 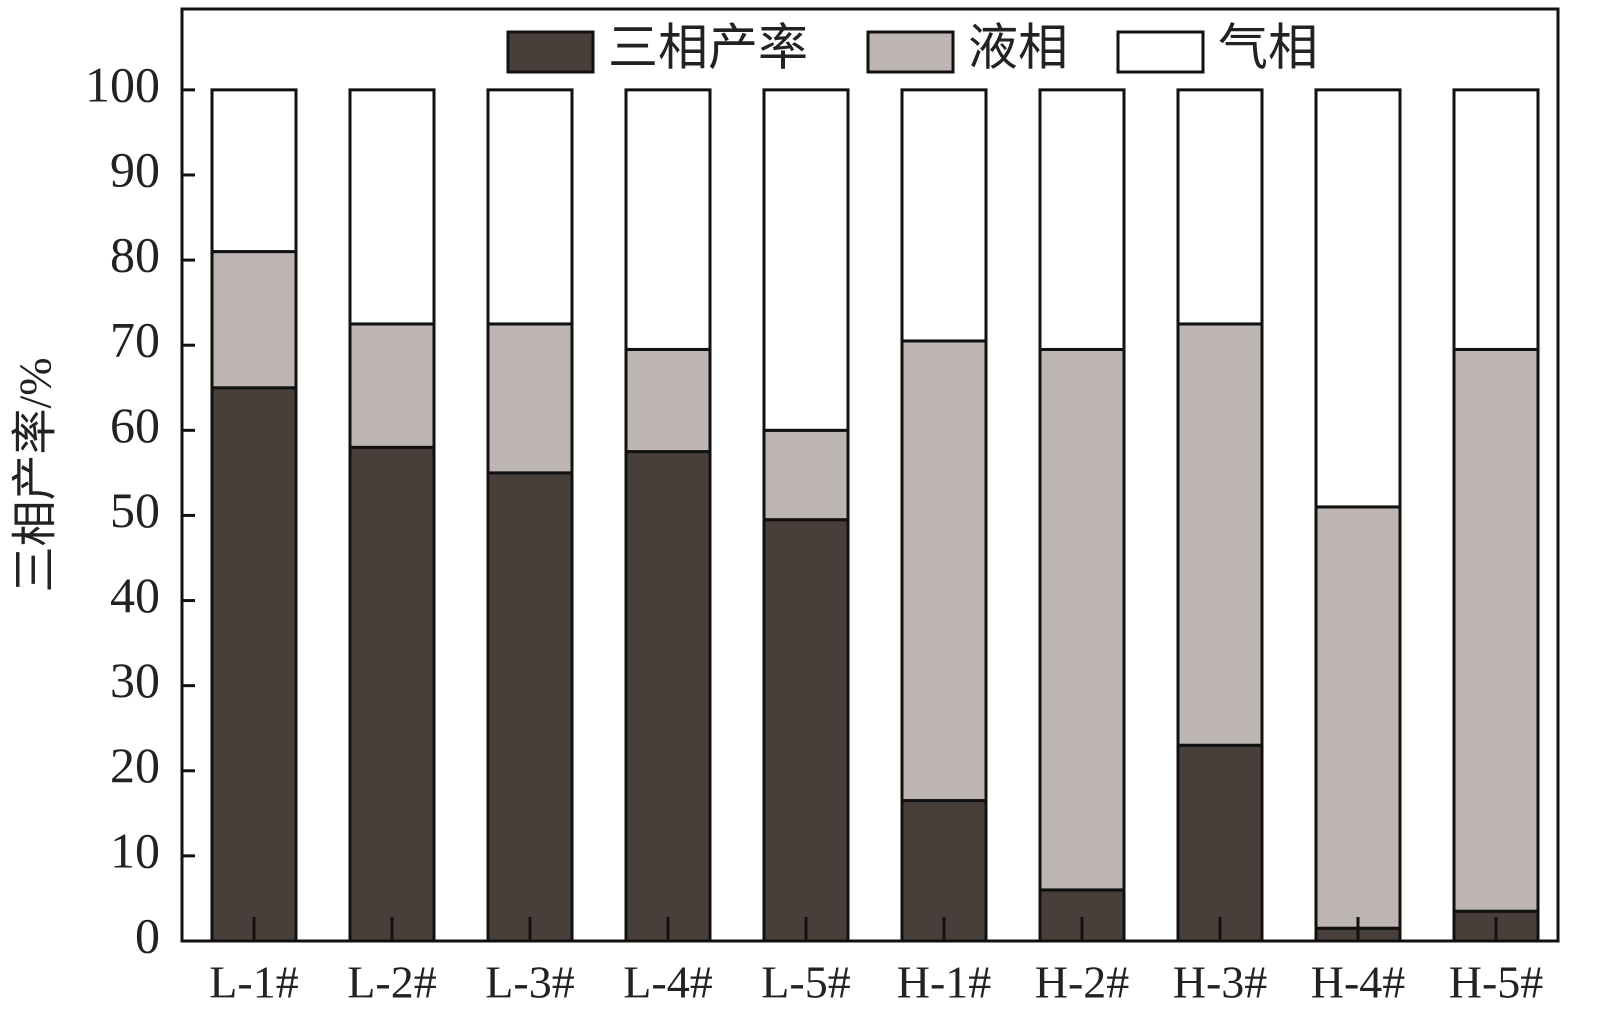 I want to click on legend-label: 三相产率, so click(x=708, y=47).